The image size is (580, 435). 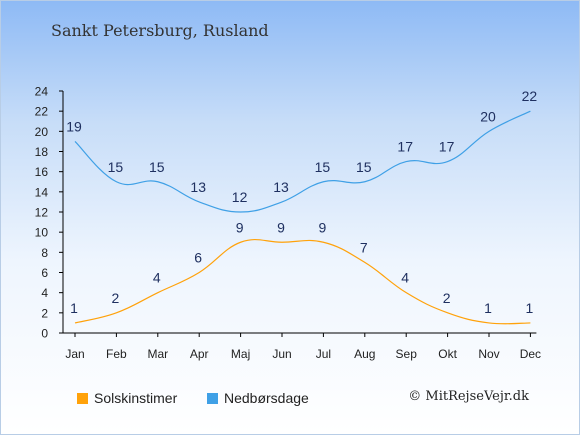 I want to click on x-tick-label: Maj, so click(x=240, y=354).